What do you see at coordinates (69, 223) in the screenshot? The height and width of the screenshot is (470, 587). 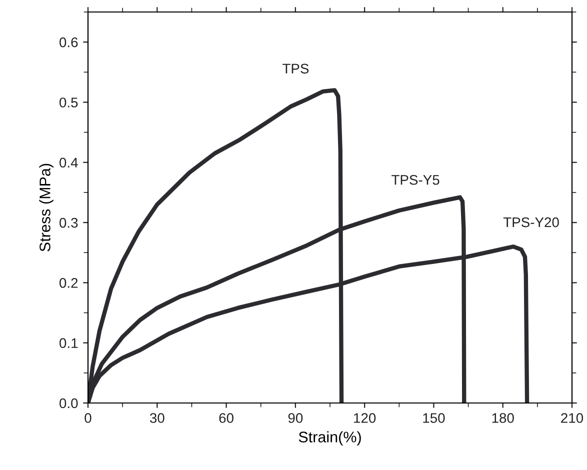 I see `y-tick-label: 0.3` at bounding box center [69, 223].